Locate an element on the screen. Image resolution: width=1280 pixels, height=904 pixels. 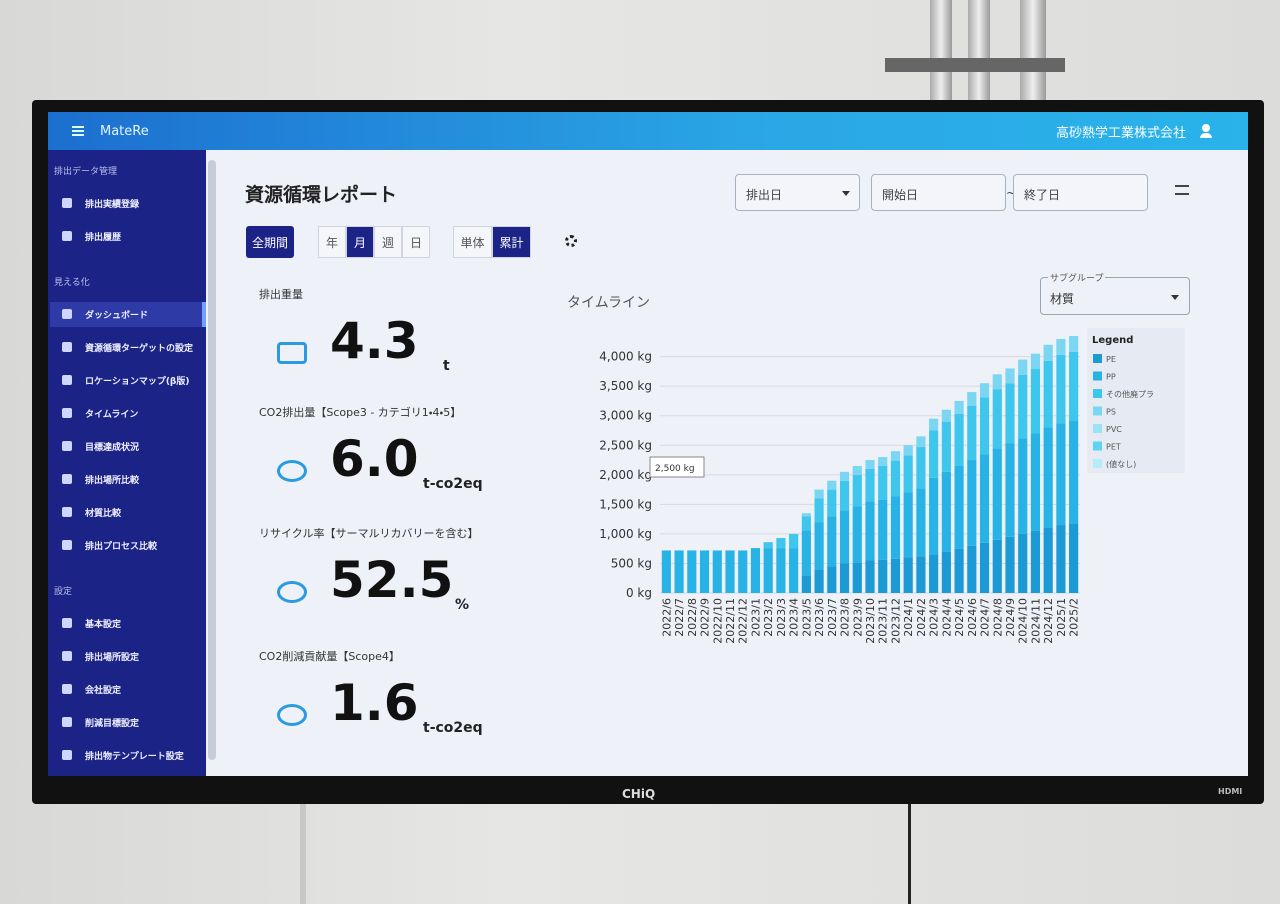
sidebar-item: 排出実績登録 is located at coordinates (112, 205).